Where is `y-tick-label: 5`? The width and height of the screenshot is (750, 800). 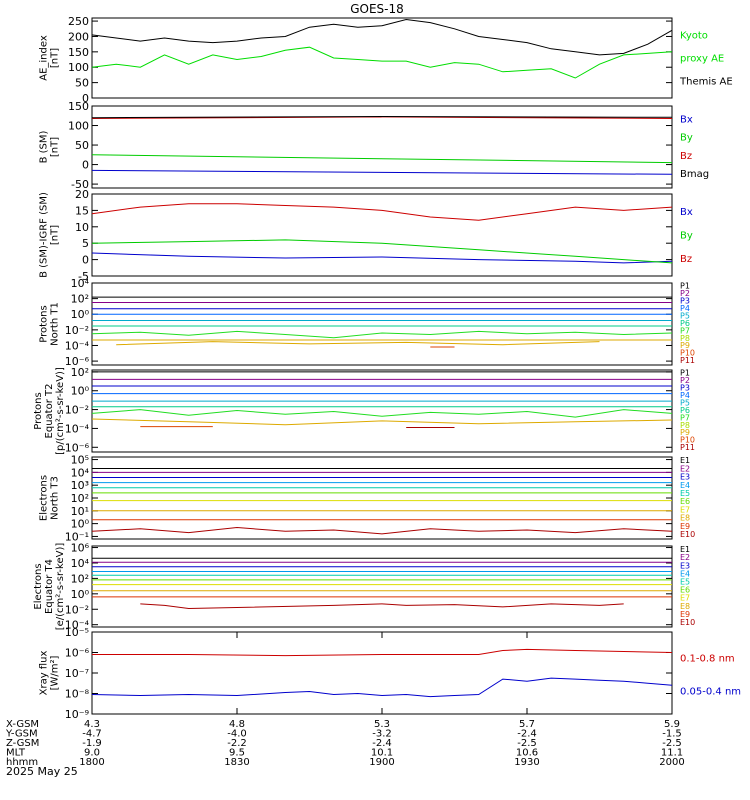
y-tick-label: 5 is located at coordinates (85, 243).